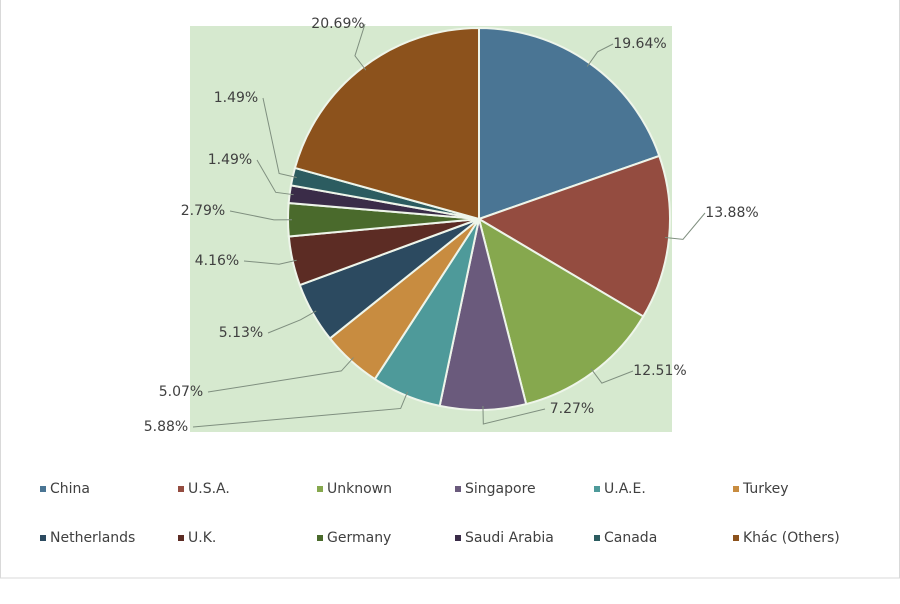 The height and width of the screenshot is (604, 900). What do you see at coordinates (630, 538) in the screenshot?
I see `legend-label: Canada` at bounding box center [630, 538].